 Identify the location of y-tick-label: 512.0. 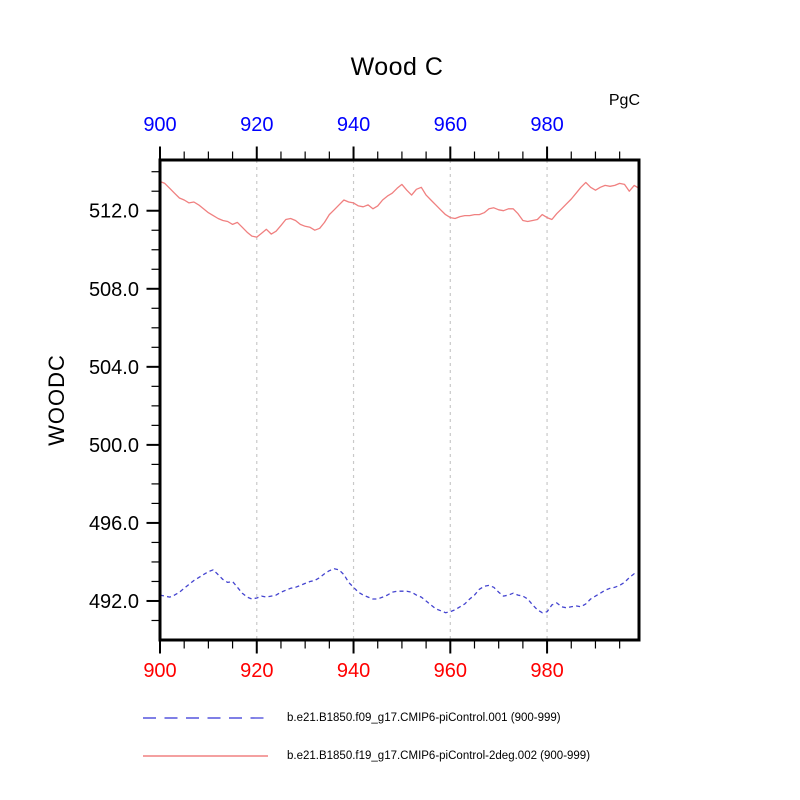
(114, 212).